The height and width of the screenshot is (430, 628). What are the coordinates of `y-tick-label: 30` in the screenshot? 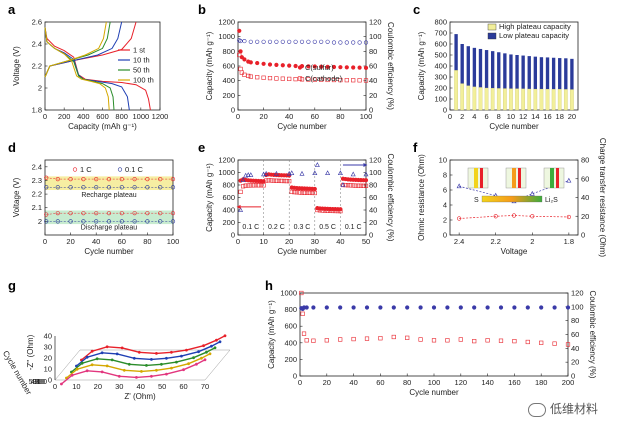 It's located at (48, 347).